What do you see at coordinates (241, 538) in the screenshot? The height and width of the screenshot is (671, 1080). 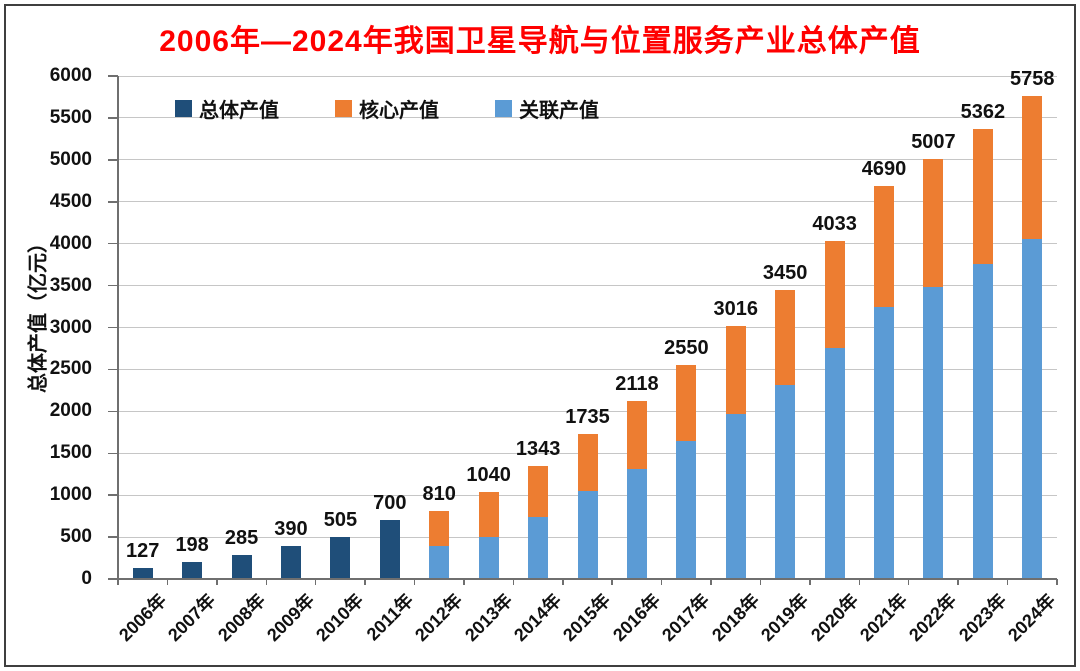 I see `bar-value-label: 285` at bounding box center [241, 538].